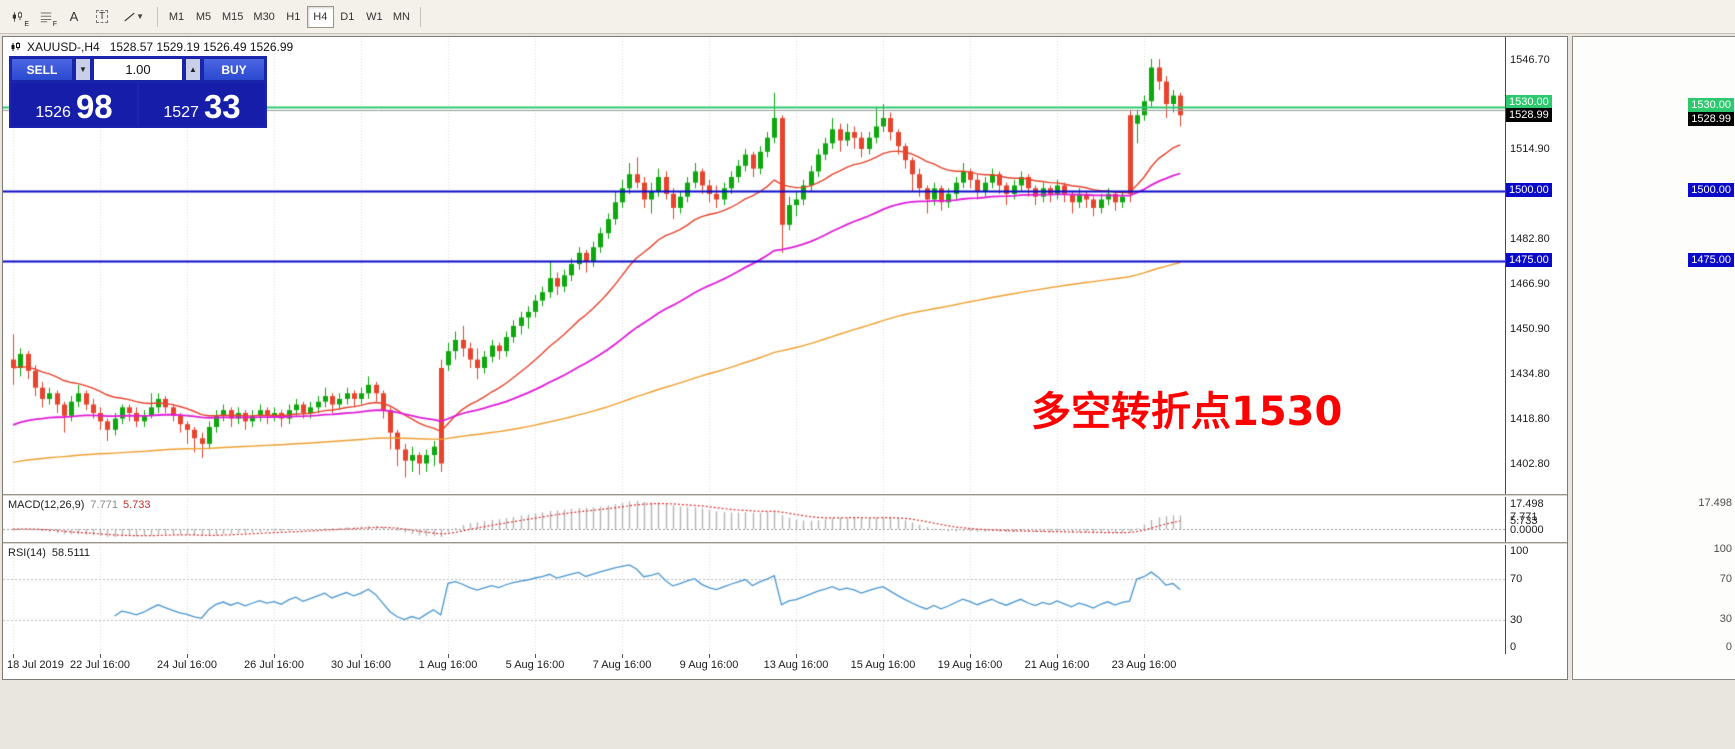  I want to click on partial-price-badge-blue: 1475.00, so click(1711, 260).